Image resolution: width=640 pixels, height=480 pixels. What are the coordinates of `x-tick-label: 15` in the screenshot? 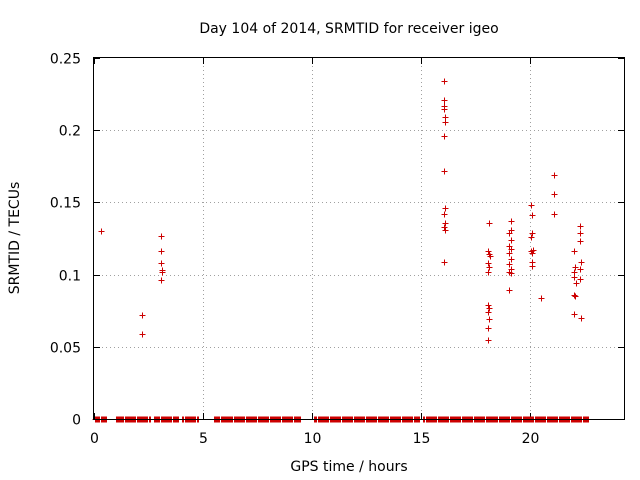 It's located at (422, 439).